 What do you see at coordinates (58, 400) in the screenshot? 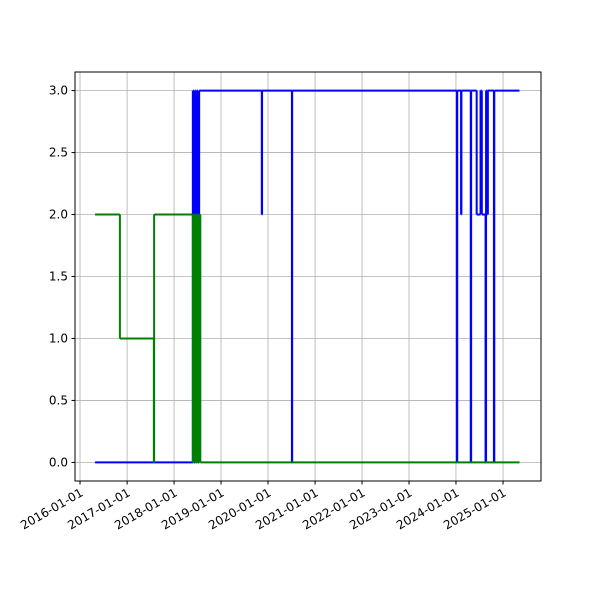
I see `y-tick-label: 0.5` at bounding box center [58, 400].